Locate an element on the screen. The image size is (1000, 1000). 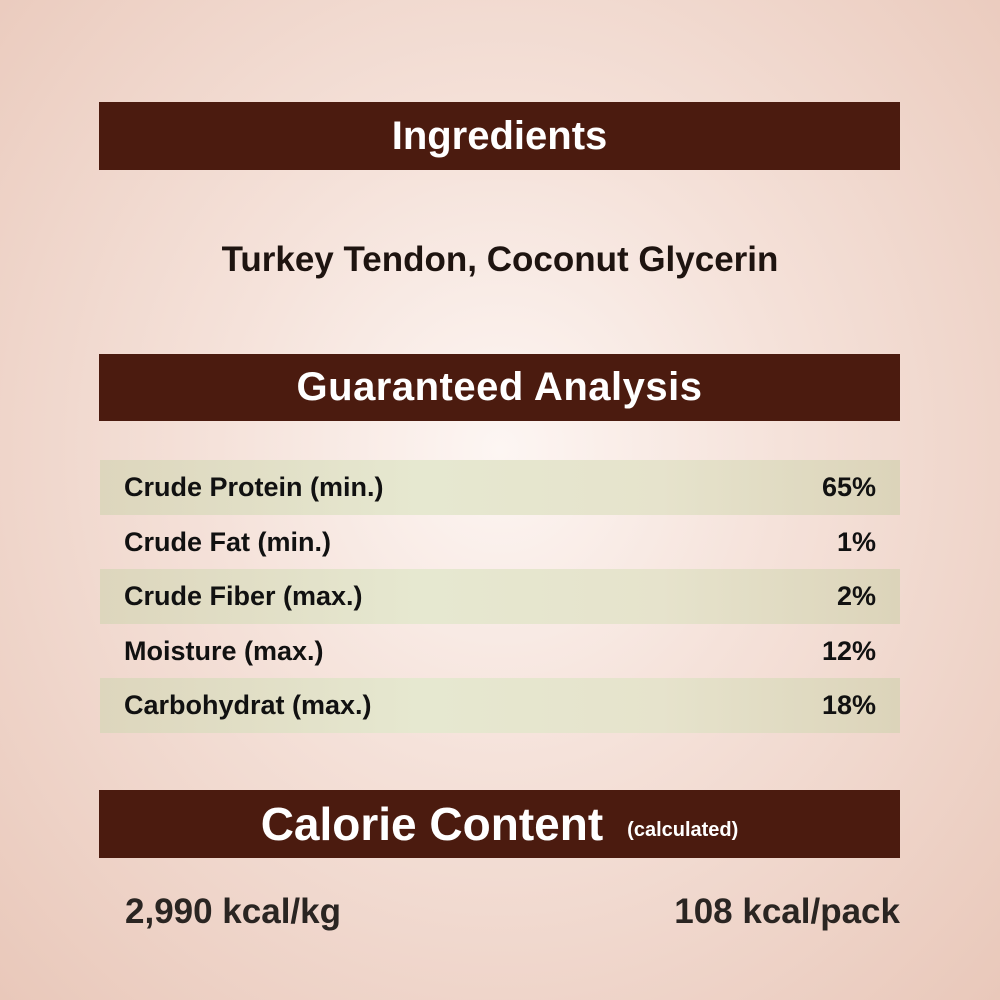
analysis-row: Crude Fat (min.) 1% is located at coordinates (500, 542).